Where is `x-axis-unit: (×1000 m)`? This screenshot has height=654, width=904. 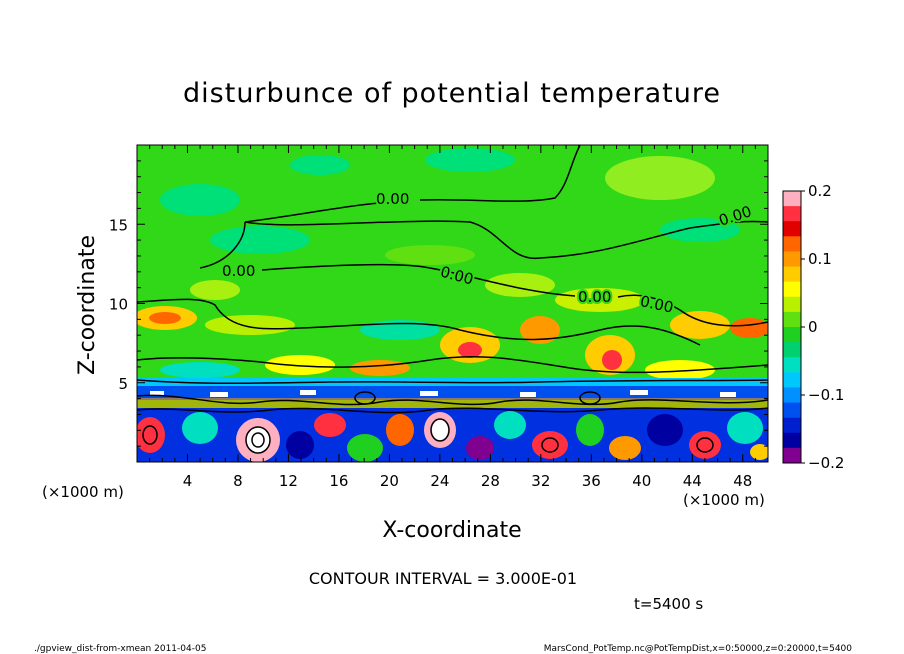
x-axis-unit: (×1000 m) is located at coordinates (724, 500).